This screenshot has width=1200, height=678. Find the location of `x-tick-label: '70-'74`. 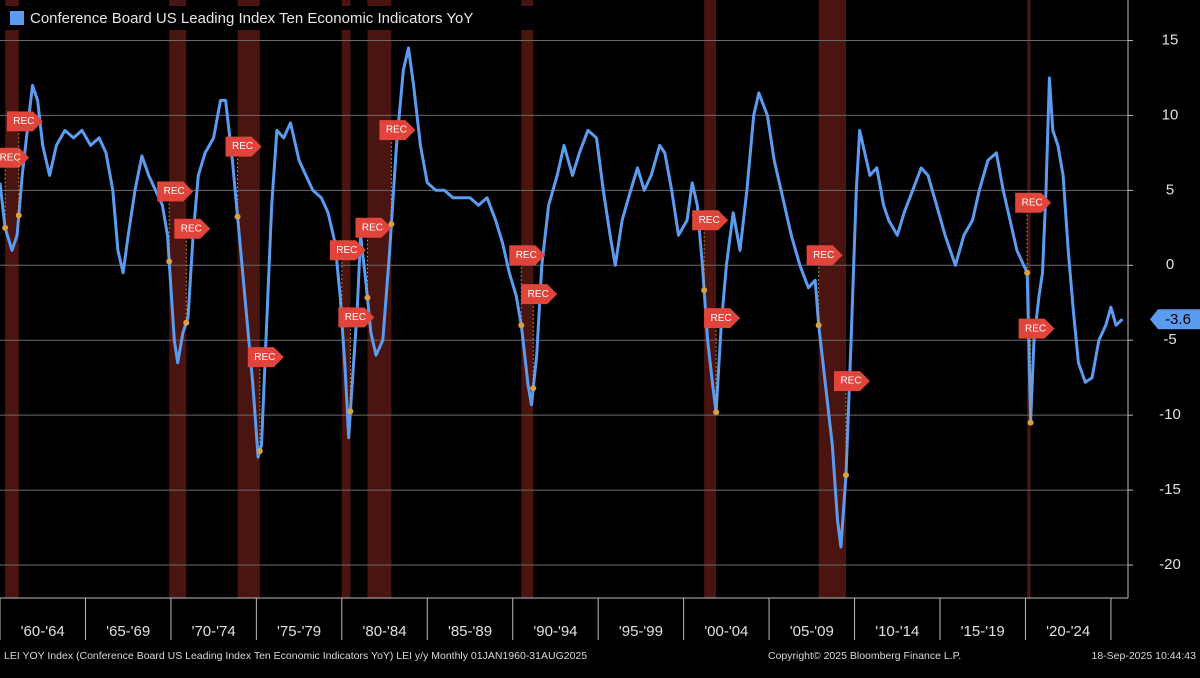

x-tick-label: '70-'74 is located at coordinates (214, 631).